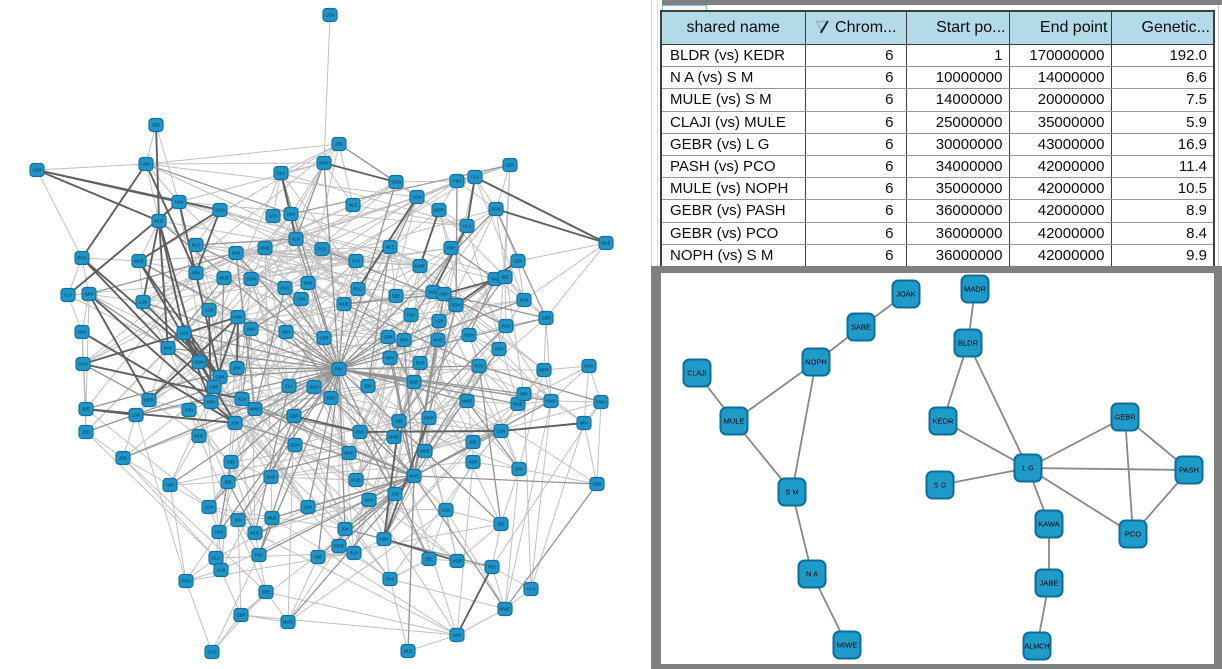 The image size is (1222, 669). I want to click on svg-text: NOPH, so click(816, 362).